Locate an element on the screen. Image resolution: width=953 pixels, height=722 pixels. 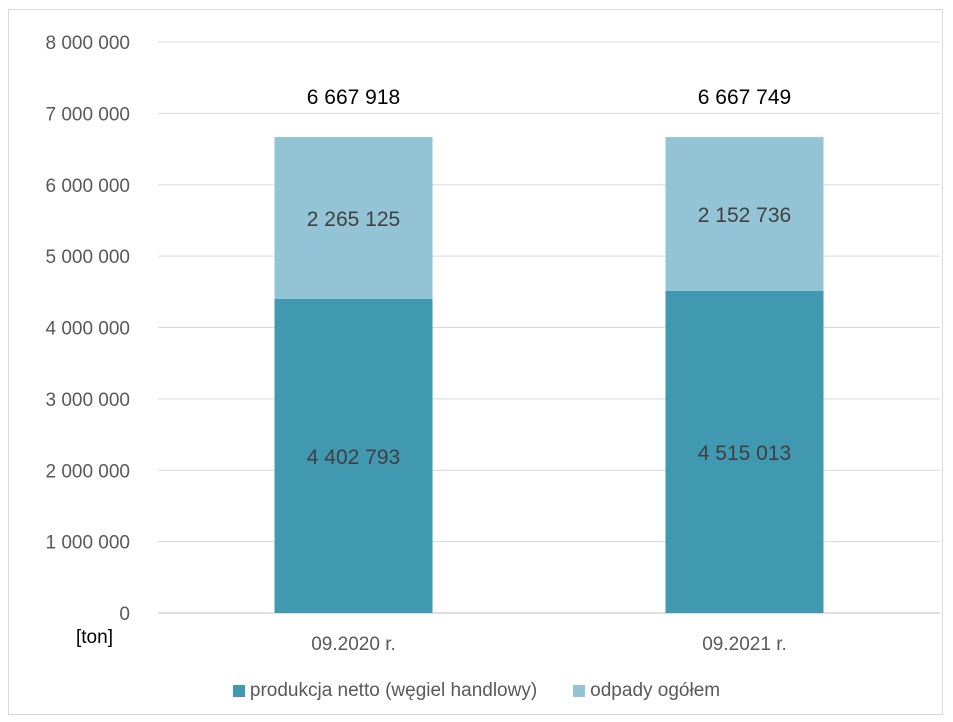
segment-value-label: 2 152 736 is located at coordinates (744, 215).